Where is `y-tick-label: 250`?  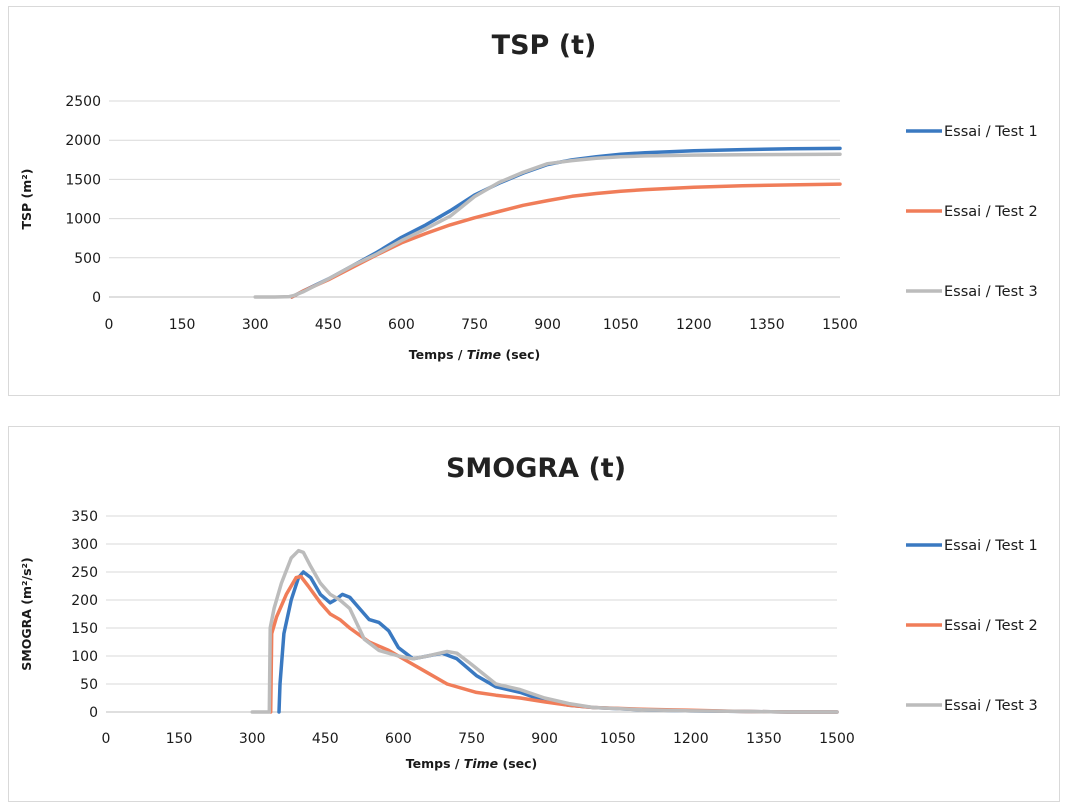 y-tick-label: 250 is located at coordinates (84, 573).